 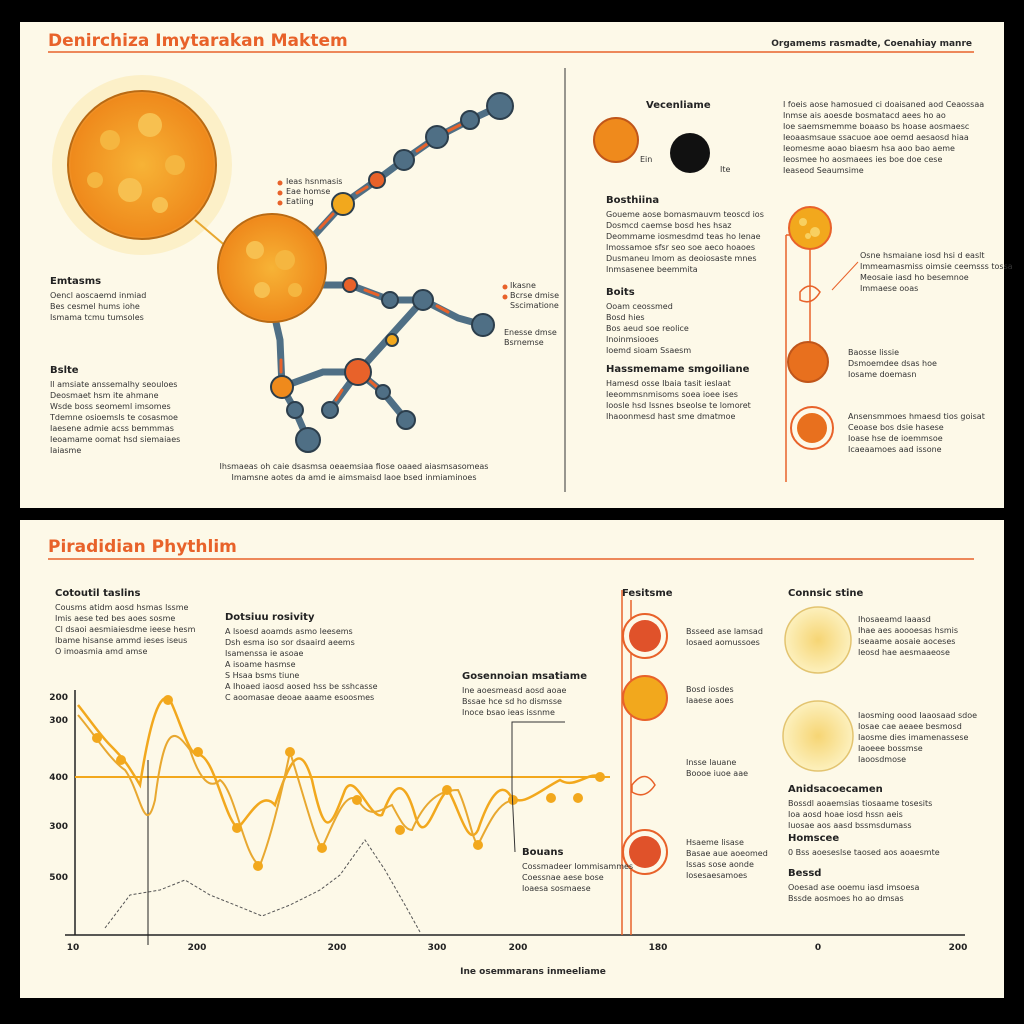 I want to click on note-line: Iaaese aoes, so click(x=710, y=700).